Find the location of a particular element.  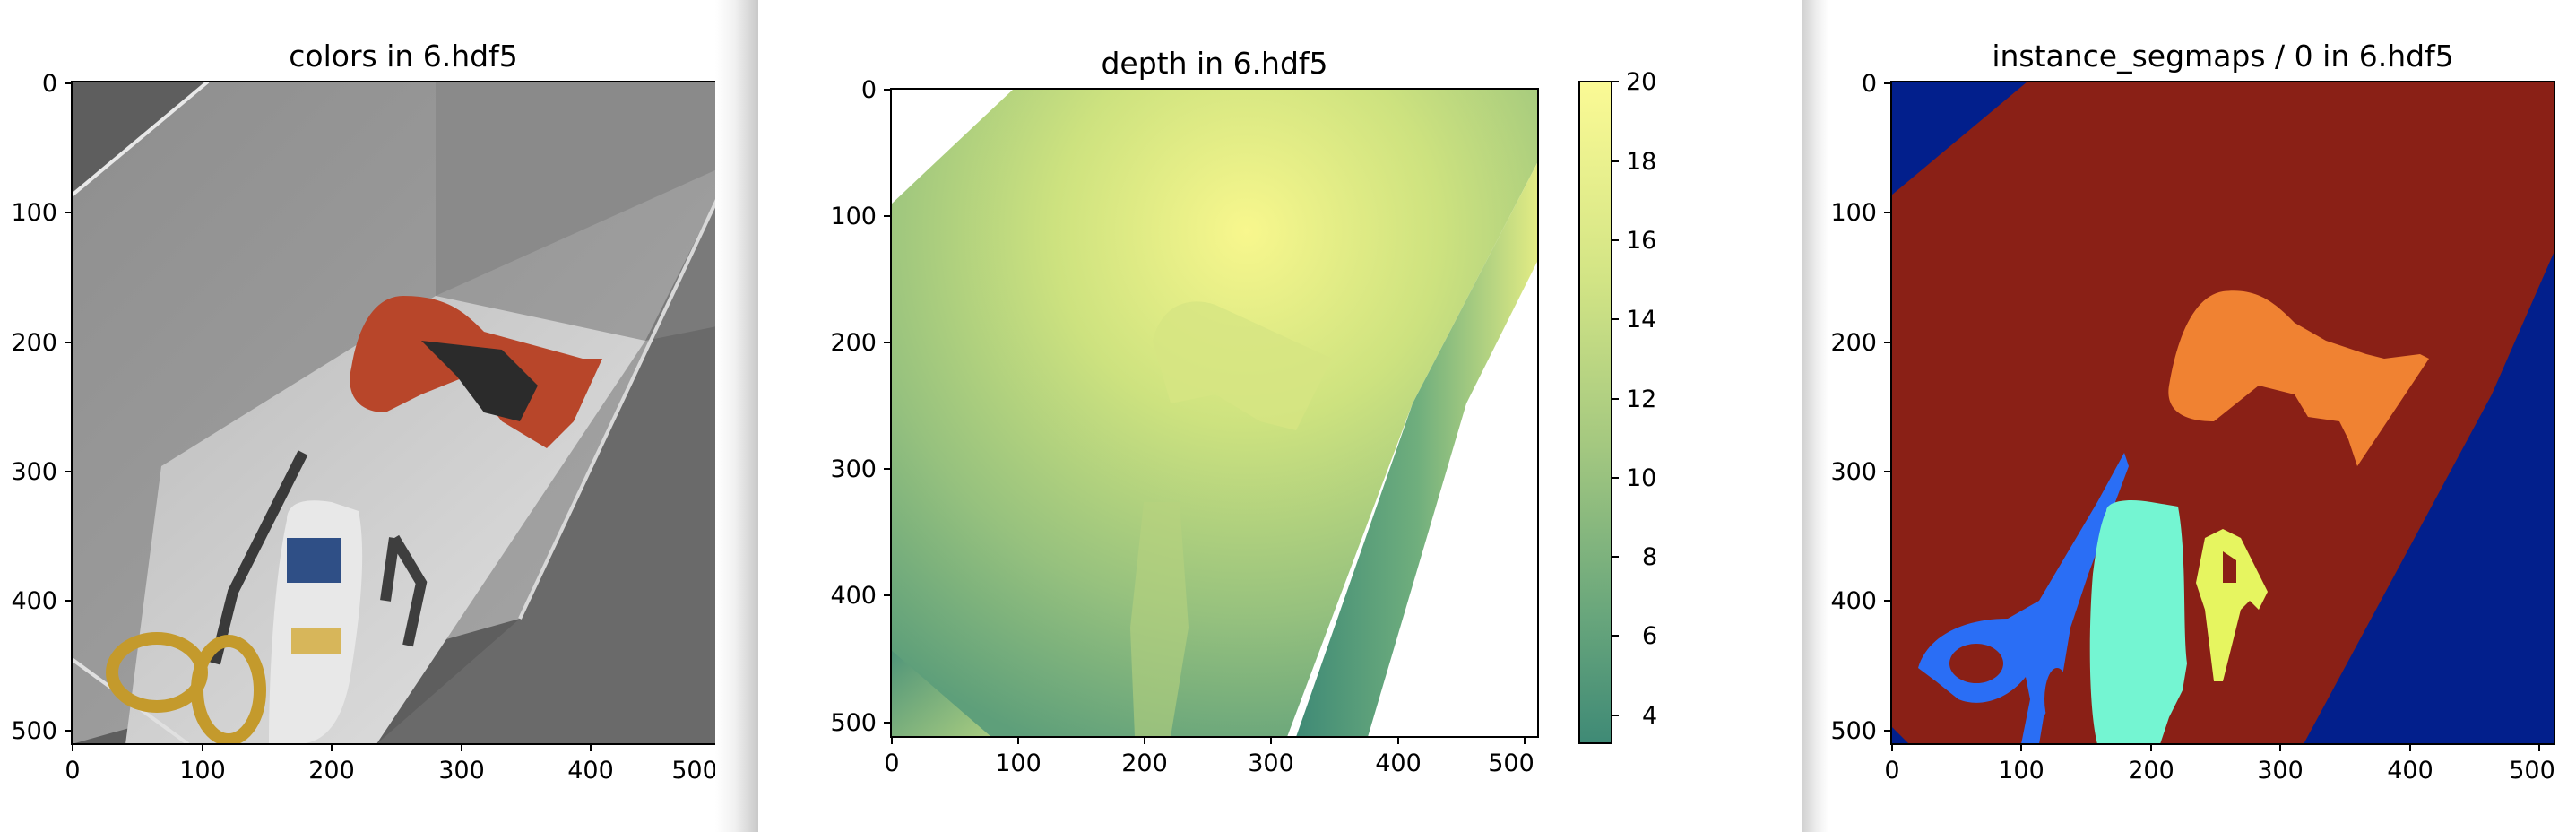

scissors-object is located at coordinates (207, 597).